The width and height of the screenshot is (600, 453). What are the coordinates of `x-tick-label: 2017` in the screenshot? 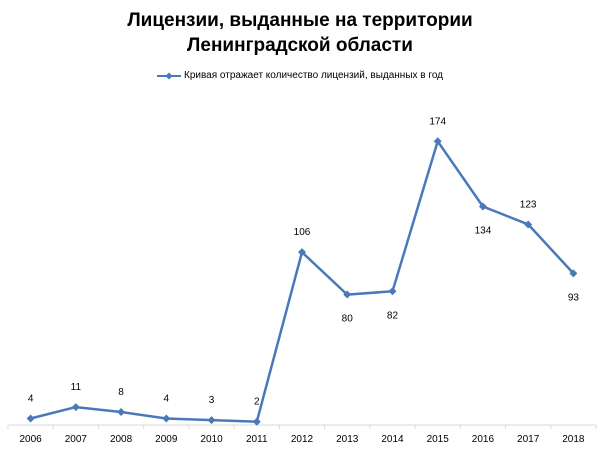 It's located at (528, 439).